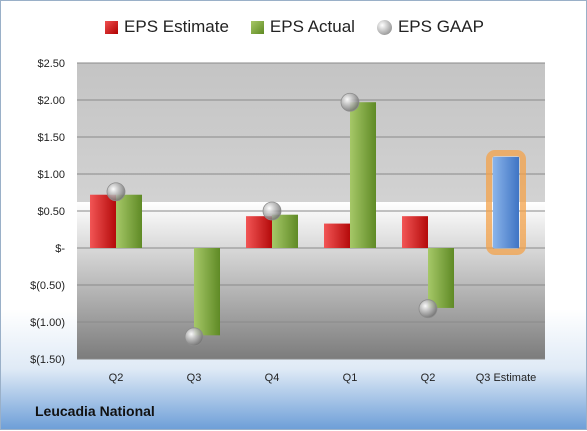 The width and height of the screenshot is (587, 431). What do you see at coordinates (176, 26) in the screenshot?
I see `legend-label-estimate: EPS Estimate` at bounding box center [176, 26].